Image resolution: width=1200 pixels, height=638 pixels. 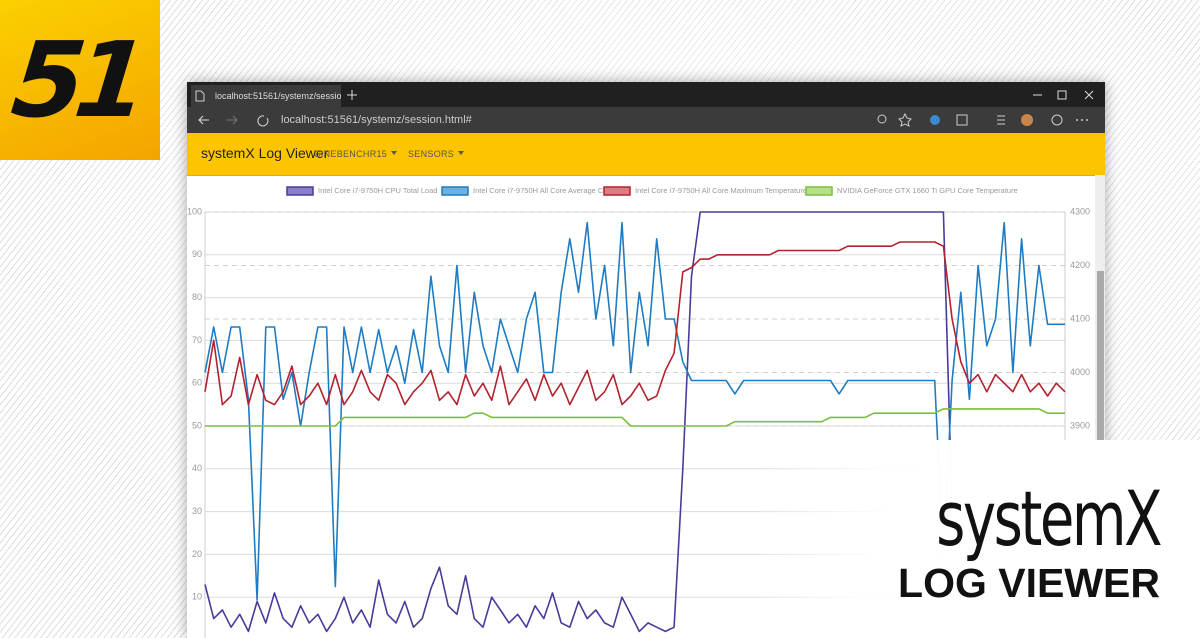 I want to click on menu-cinebench: CINEBENCHR15, so click(x=355, y=154).